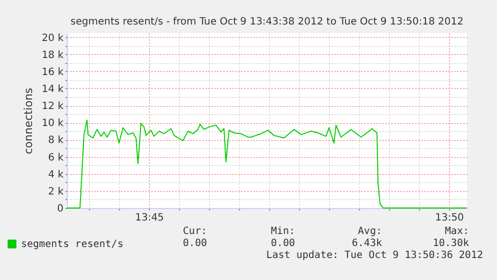  I want to click on y-tick-label: 10 k, so click(53, 124).